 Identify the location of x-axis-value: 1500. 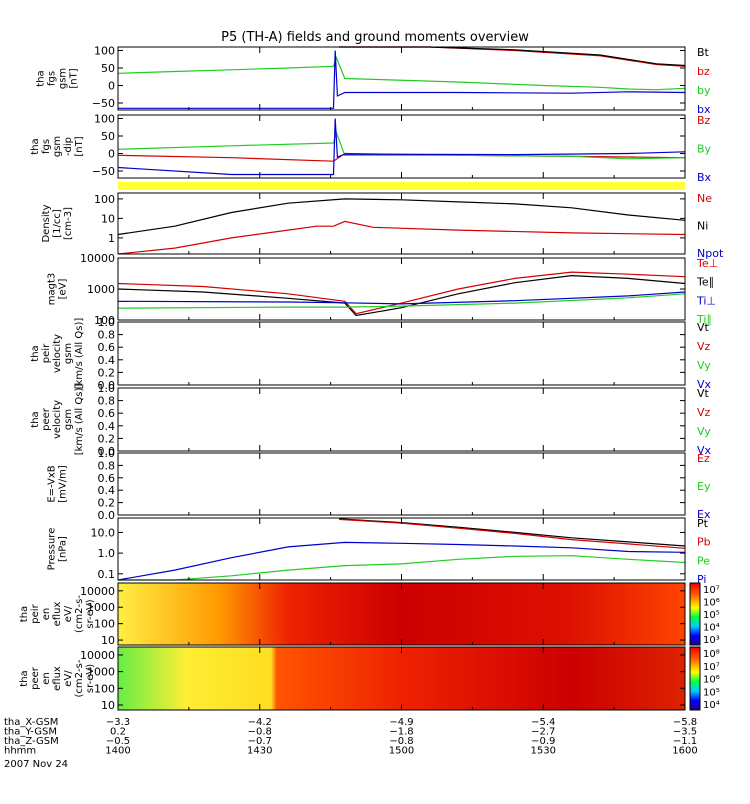
(401, 751).